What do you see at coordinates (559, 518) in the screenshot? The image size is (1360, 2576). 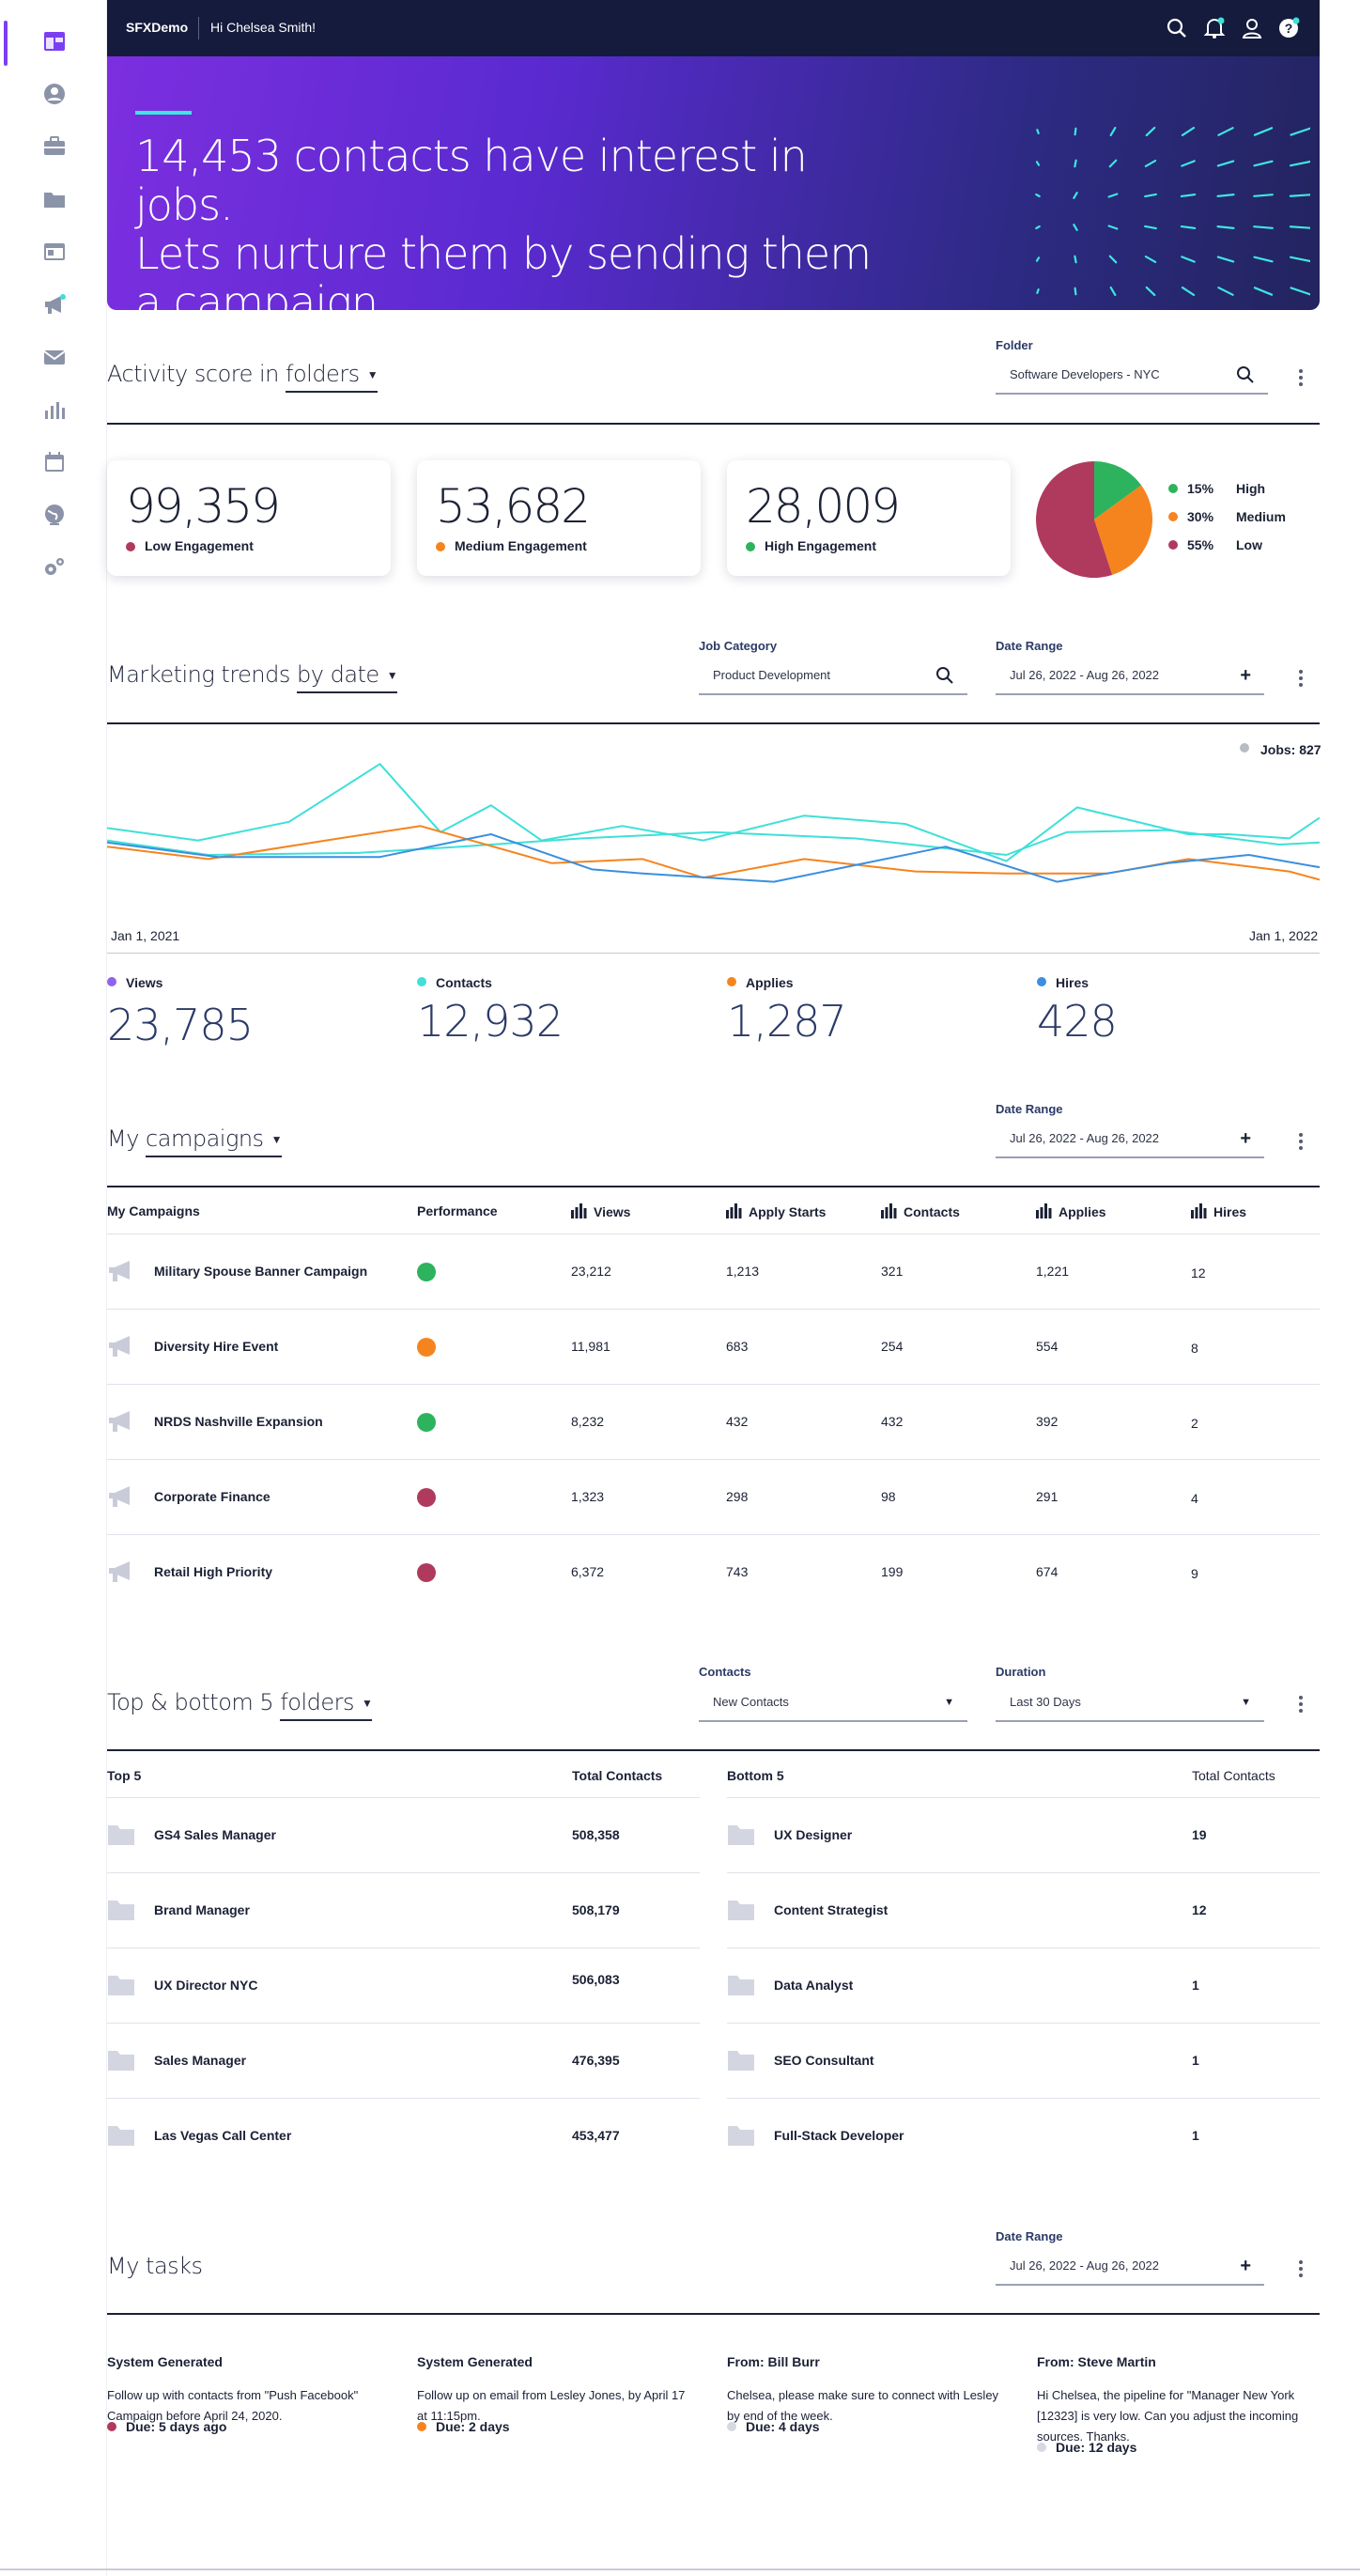 I see `engagement-card-medium: 53,682 Medium Engagement` at bounding box center [559, 518].